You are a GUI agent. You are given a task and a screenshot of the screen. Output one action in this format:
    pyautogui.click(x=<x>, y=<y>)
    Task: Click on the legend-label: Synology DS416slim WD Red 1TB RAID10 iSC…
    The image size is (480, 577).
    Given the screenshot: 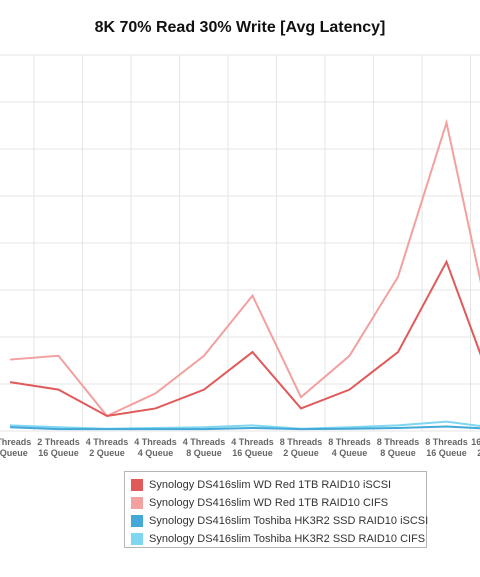 What is the action you would take?
    pyautogui.click(x=270, y=485)
    